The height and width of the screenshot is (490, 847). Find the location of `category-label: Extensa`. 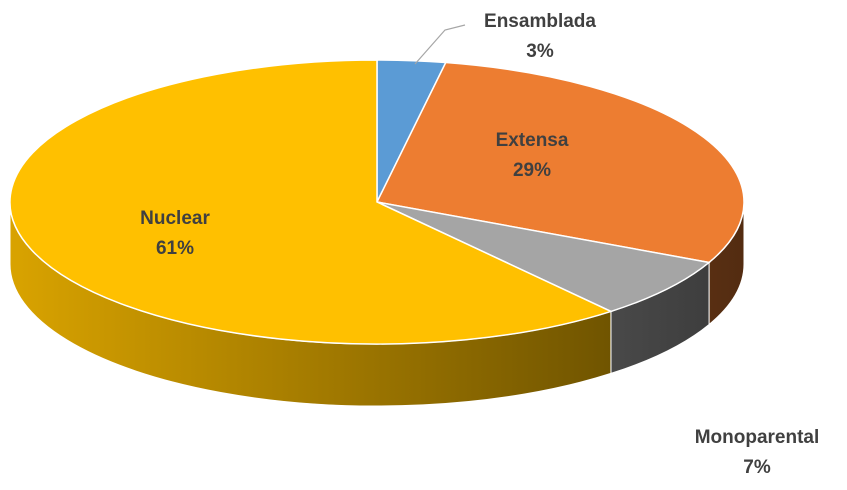

category-label: Extensa is located at coordinates (532, 140).